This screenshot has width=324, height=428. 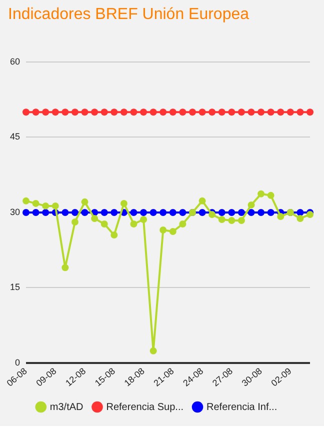 What do you see at coordinates (17, 362) in the screenshot?
I see `y-tick-label: 0` at bounding box center [17, 362].